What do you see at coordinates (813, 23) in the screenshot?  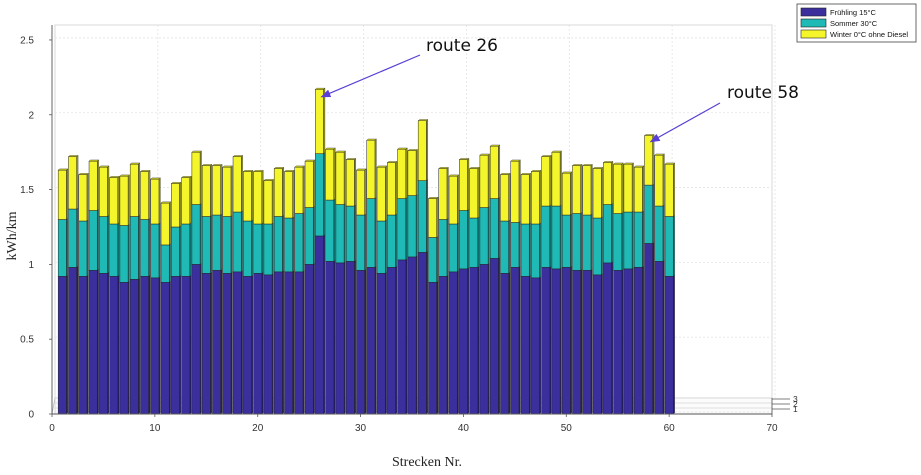 I see `legend-swatch-summer` at bounding box center [813, 23].